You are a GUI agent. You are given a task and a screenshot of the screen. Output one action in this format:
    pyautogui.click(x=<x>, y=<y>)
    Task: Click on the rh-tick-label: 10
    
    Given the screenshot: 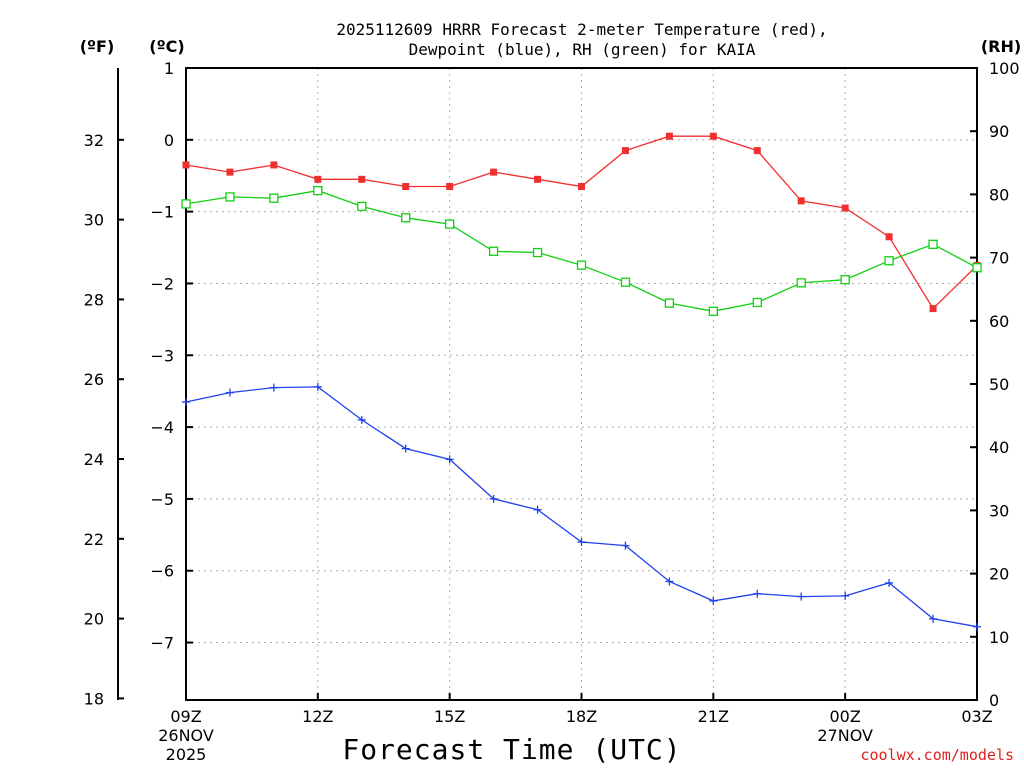 What is the action you would take?
    pyautogui.click(x=999, y=637)
    